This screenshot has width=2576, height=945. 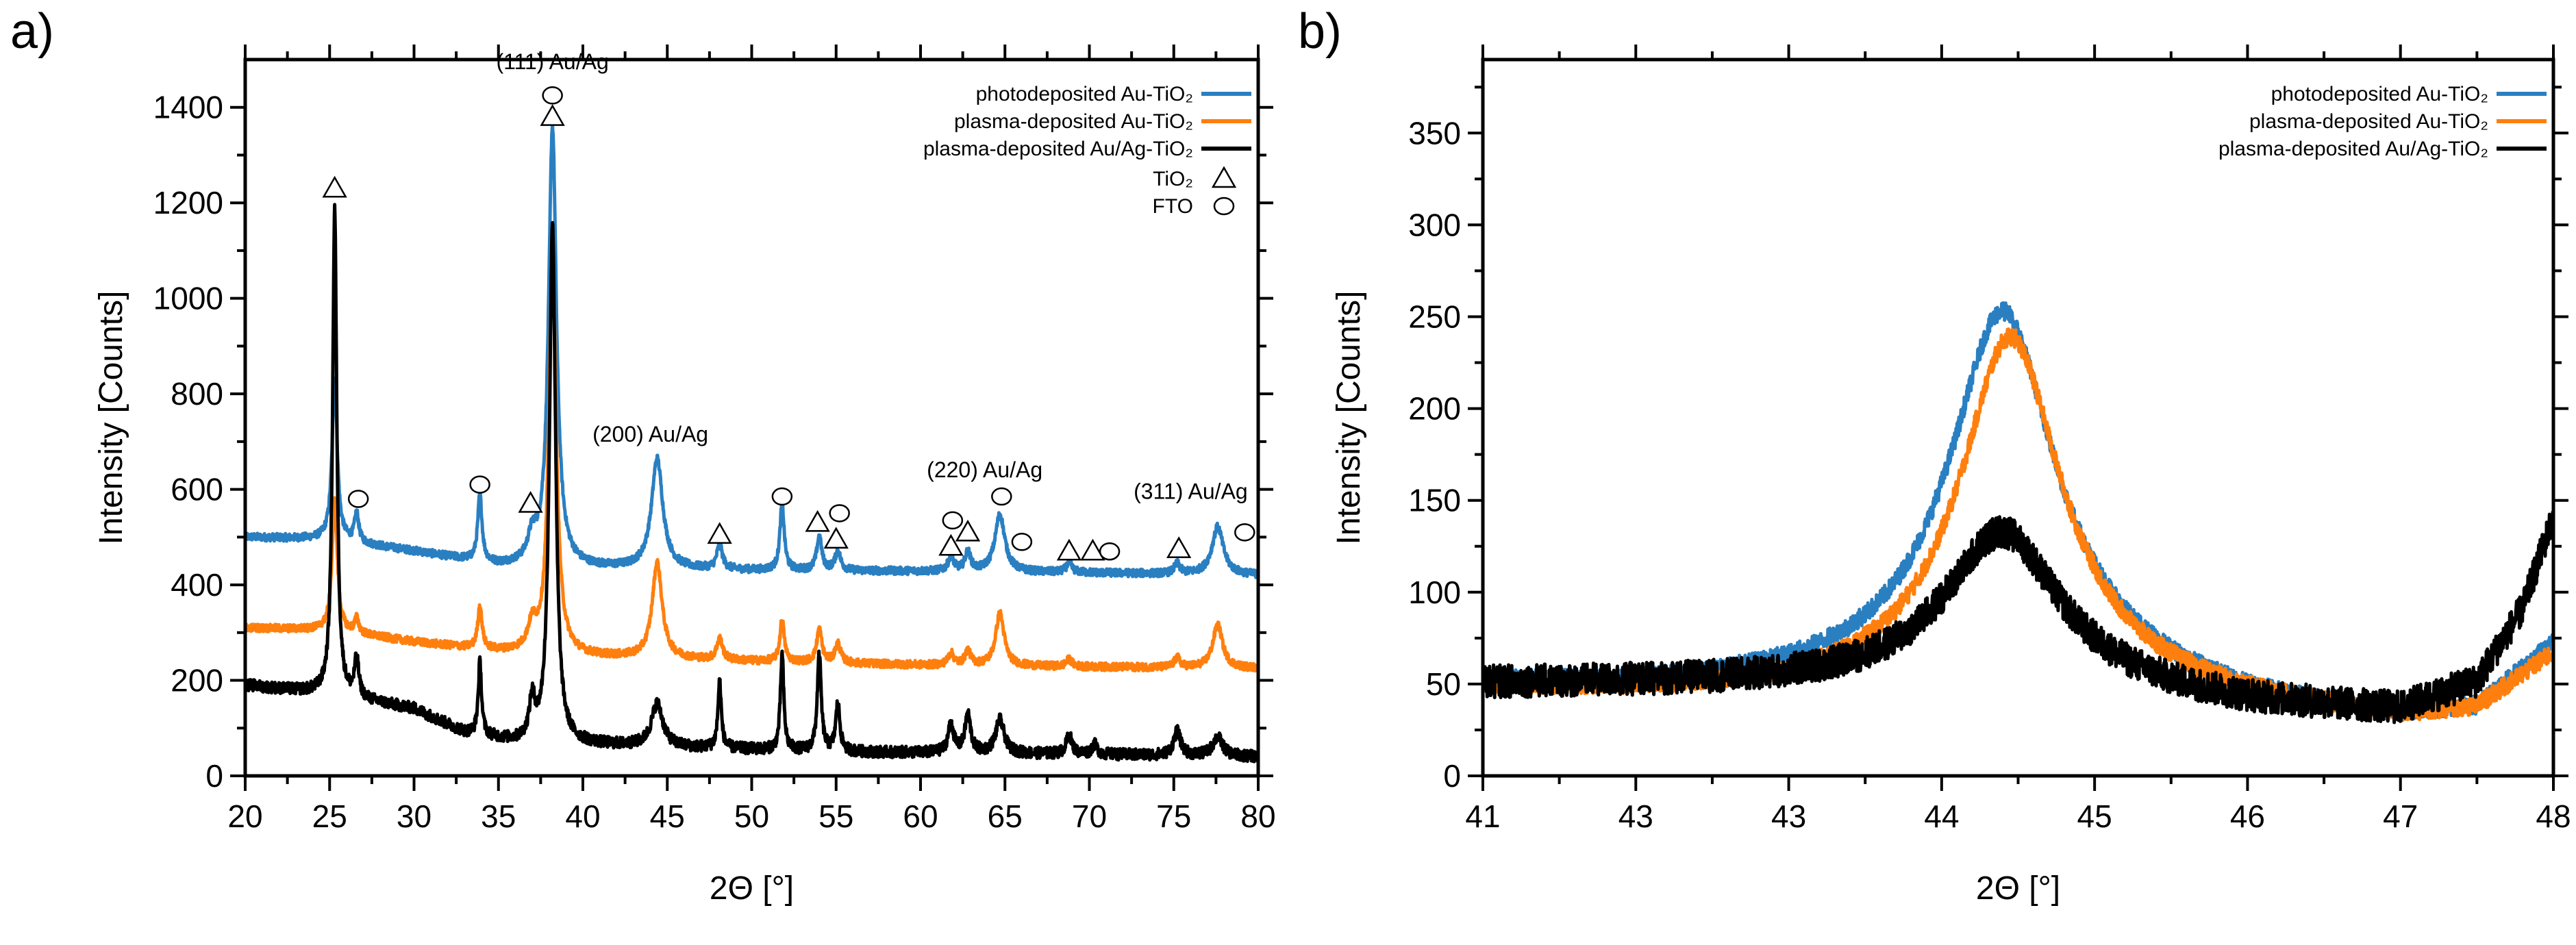 I want to click on y-tick-label: 250, so click(x=1434, y=316).